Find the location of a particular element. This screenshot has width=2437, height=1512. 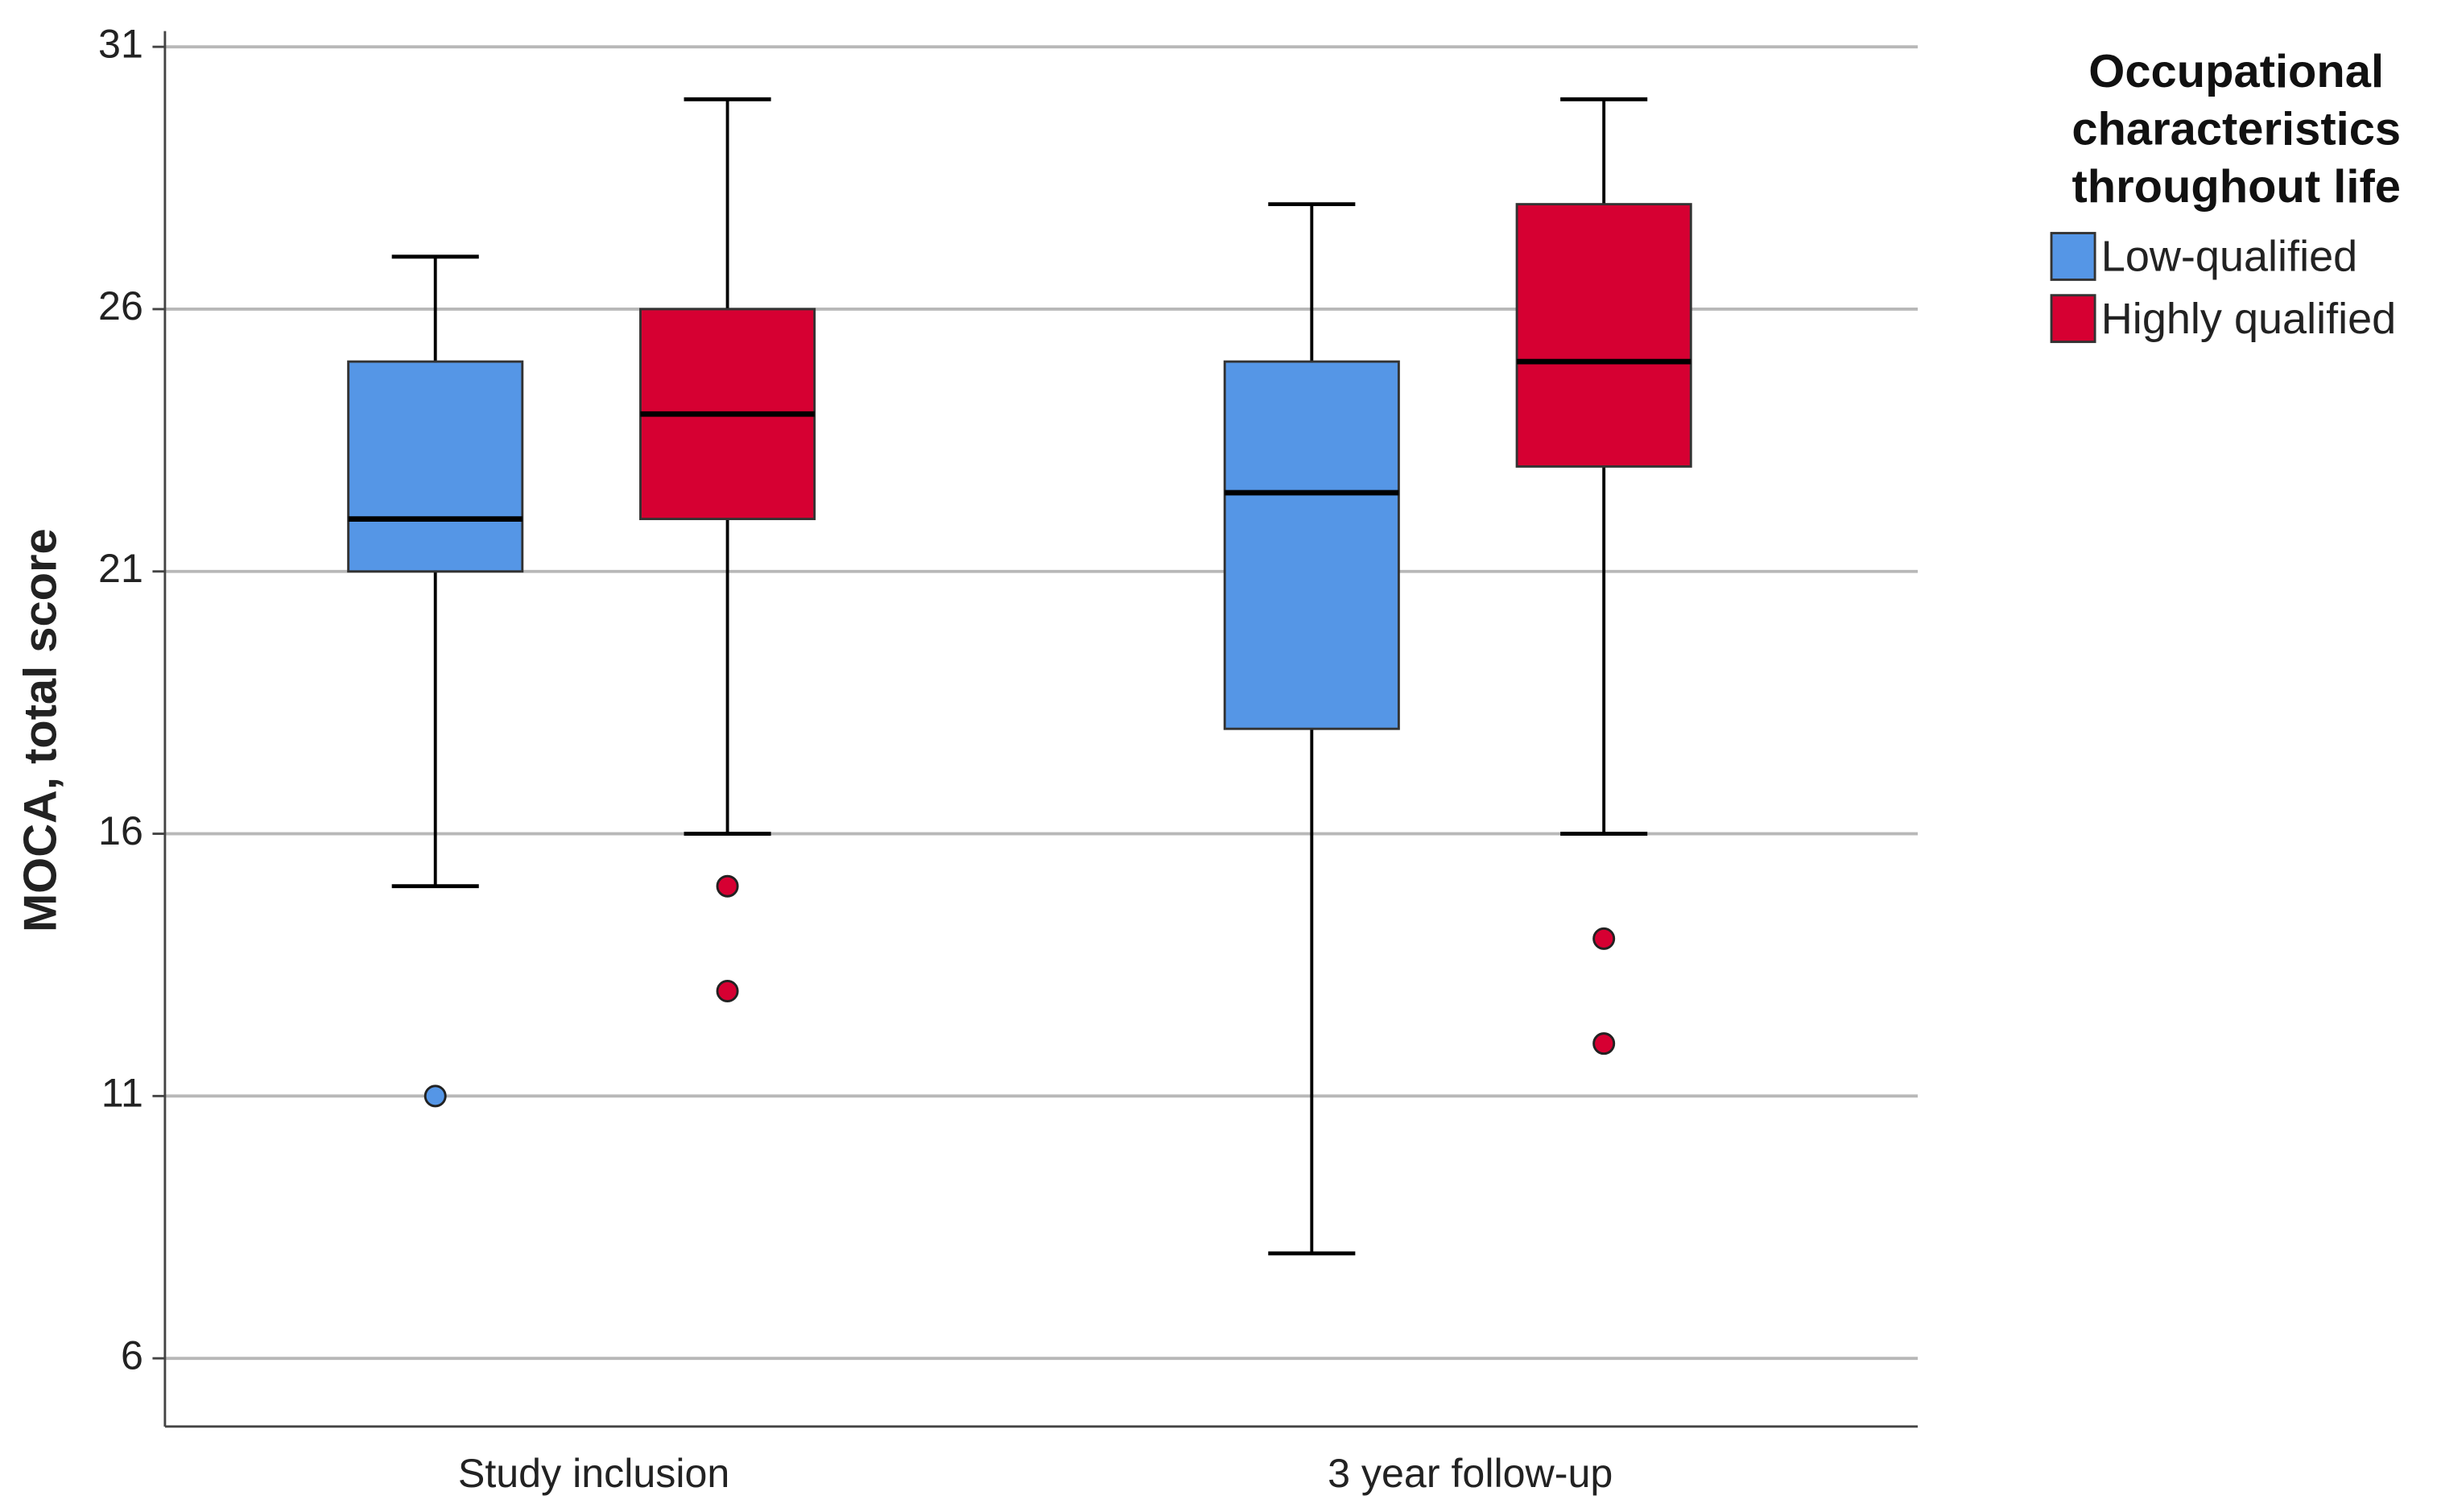

y-tick-label: 26 is located at coordinates (121, 305).